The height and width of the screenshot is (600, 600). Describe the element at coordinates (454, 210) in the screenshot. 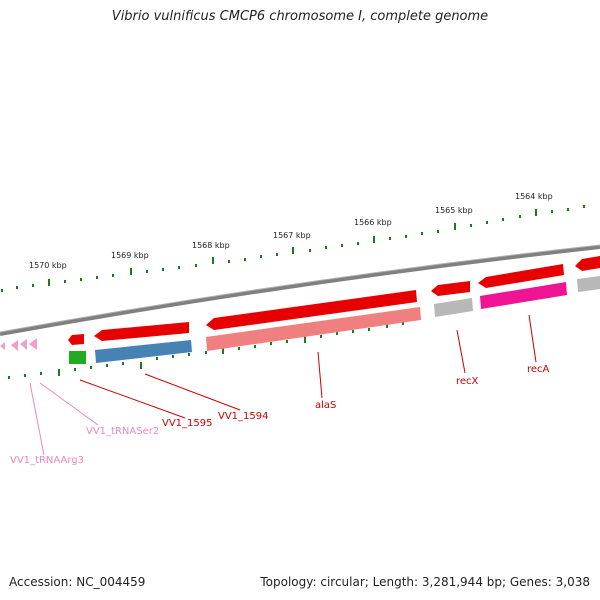

I see `scale-label-1565: 1565 kbp` at that location.